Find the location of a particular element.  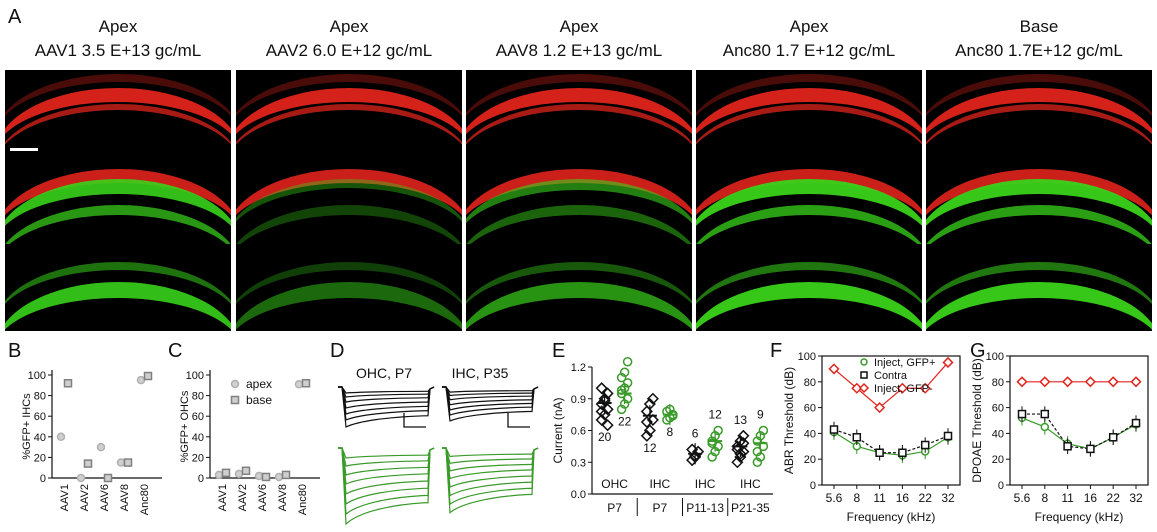

column-title: Apex is located at coordinates (579, 26).